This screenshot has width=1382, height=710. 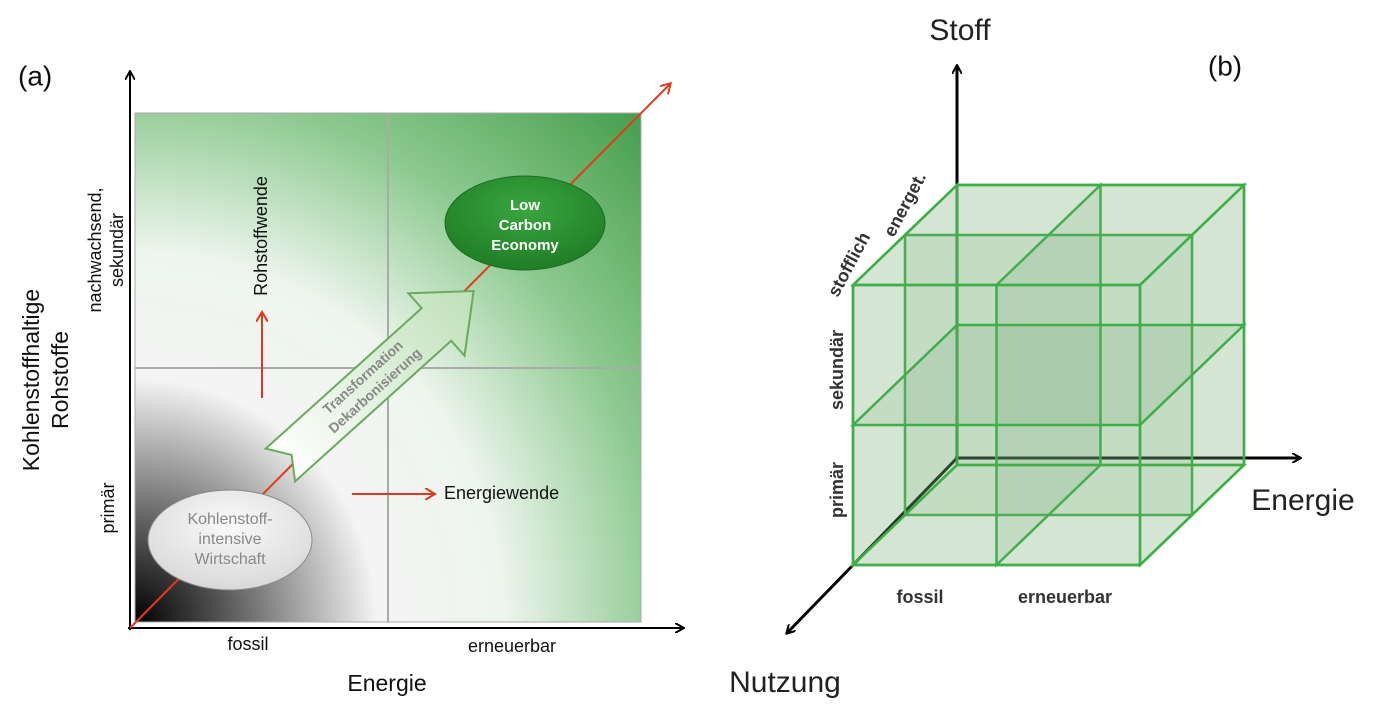 What do you see at coordinates (525, 205) in the screenshot?
I see `target-text: Low` at bounding box center [525, 205].